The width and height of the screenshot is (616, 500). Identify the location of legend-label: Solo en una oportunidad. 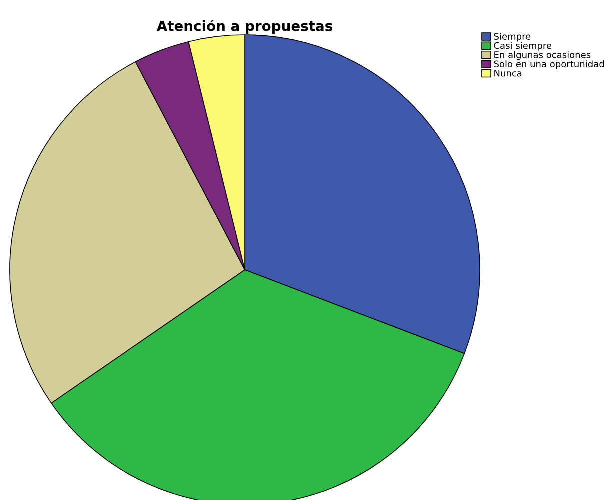
(549, 65).